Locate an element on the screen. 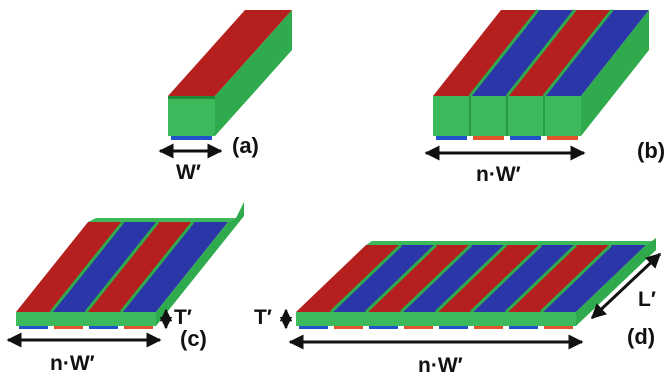  panel-label-a: (a) is located at coordinates (245, 145).